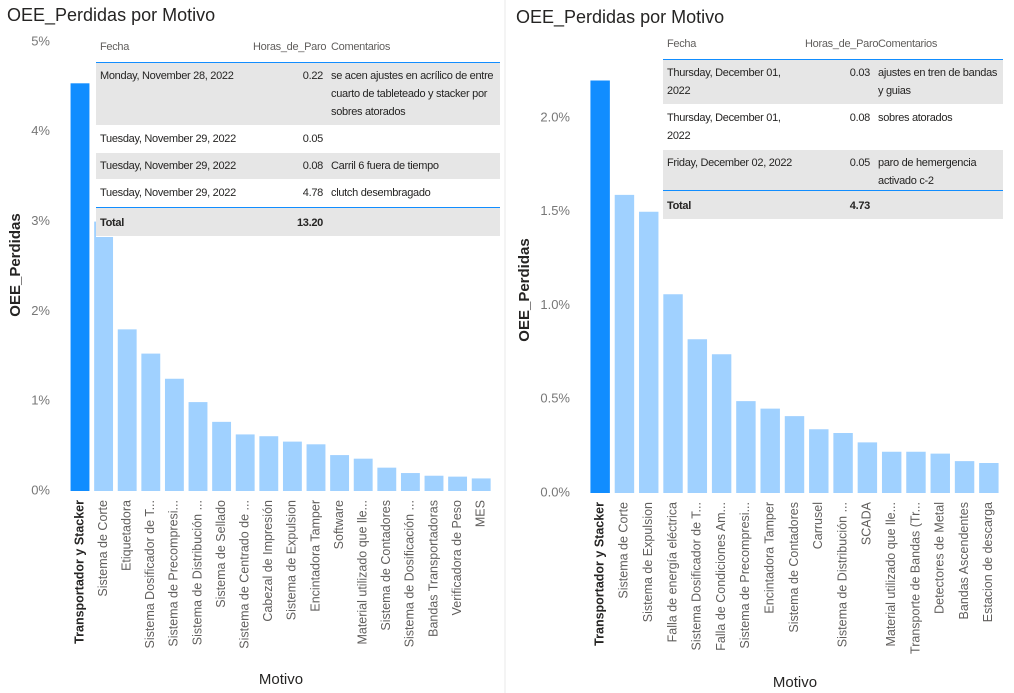  What do you see at coordinates (413, 193) in the screenshot?
I see `table-cell: clutch desembragado` at bounding box center [413, 193].